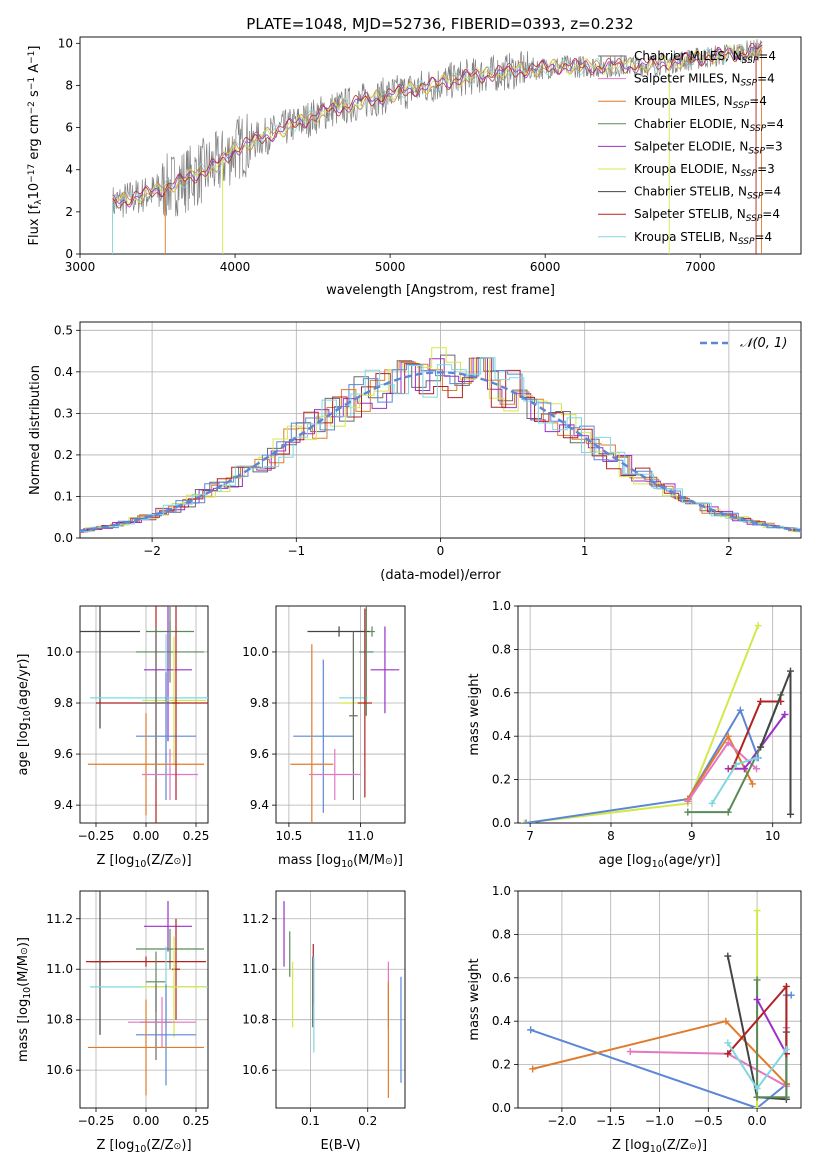  What do you see at coordinates (140, 864) in the screenshot?
I see `age_vs_Z-xlabel-part: 10` at bounding box center [140, 864].